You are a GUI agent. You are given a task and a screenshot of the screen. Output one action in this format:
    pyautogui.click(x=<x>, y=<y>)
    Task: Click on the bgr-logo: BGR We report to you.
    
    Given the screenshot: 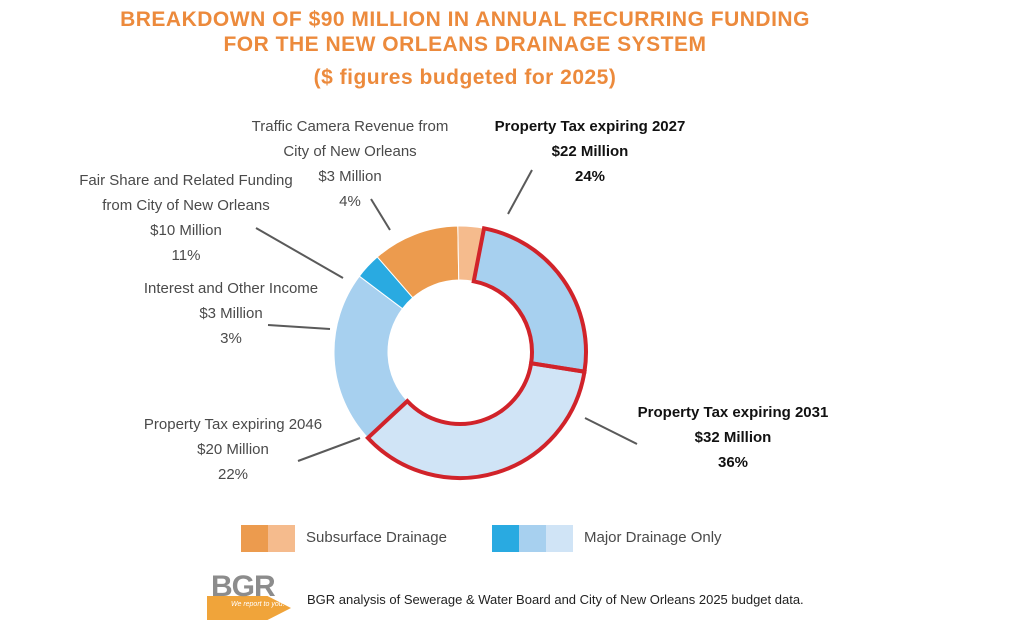 What is the action you would take?
    pyautogui.click(x=249, y=595)
    